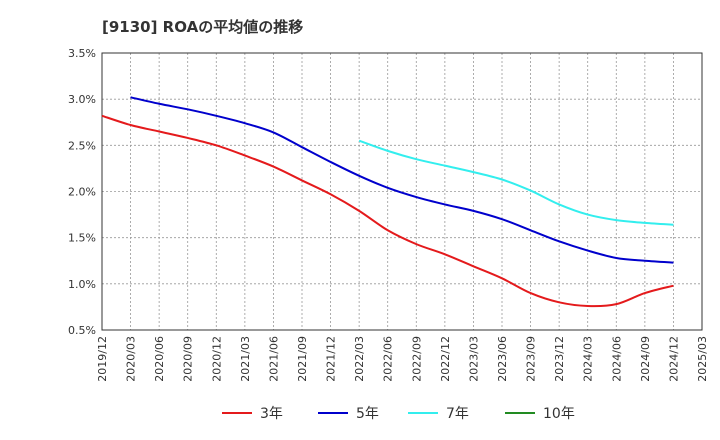  What do you see at coordinates (82, 330) in the screenshot?
I see `y-tick-label: 0.5%` at bounding box center [82, 330].